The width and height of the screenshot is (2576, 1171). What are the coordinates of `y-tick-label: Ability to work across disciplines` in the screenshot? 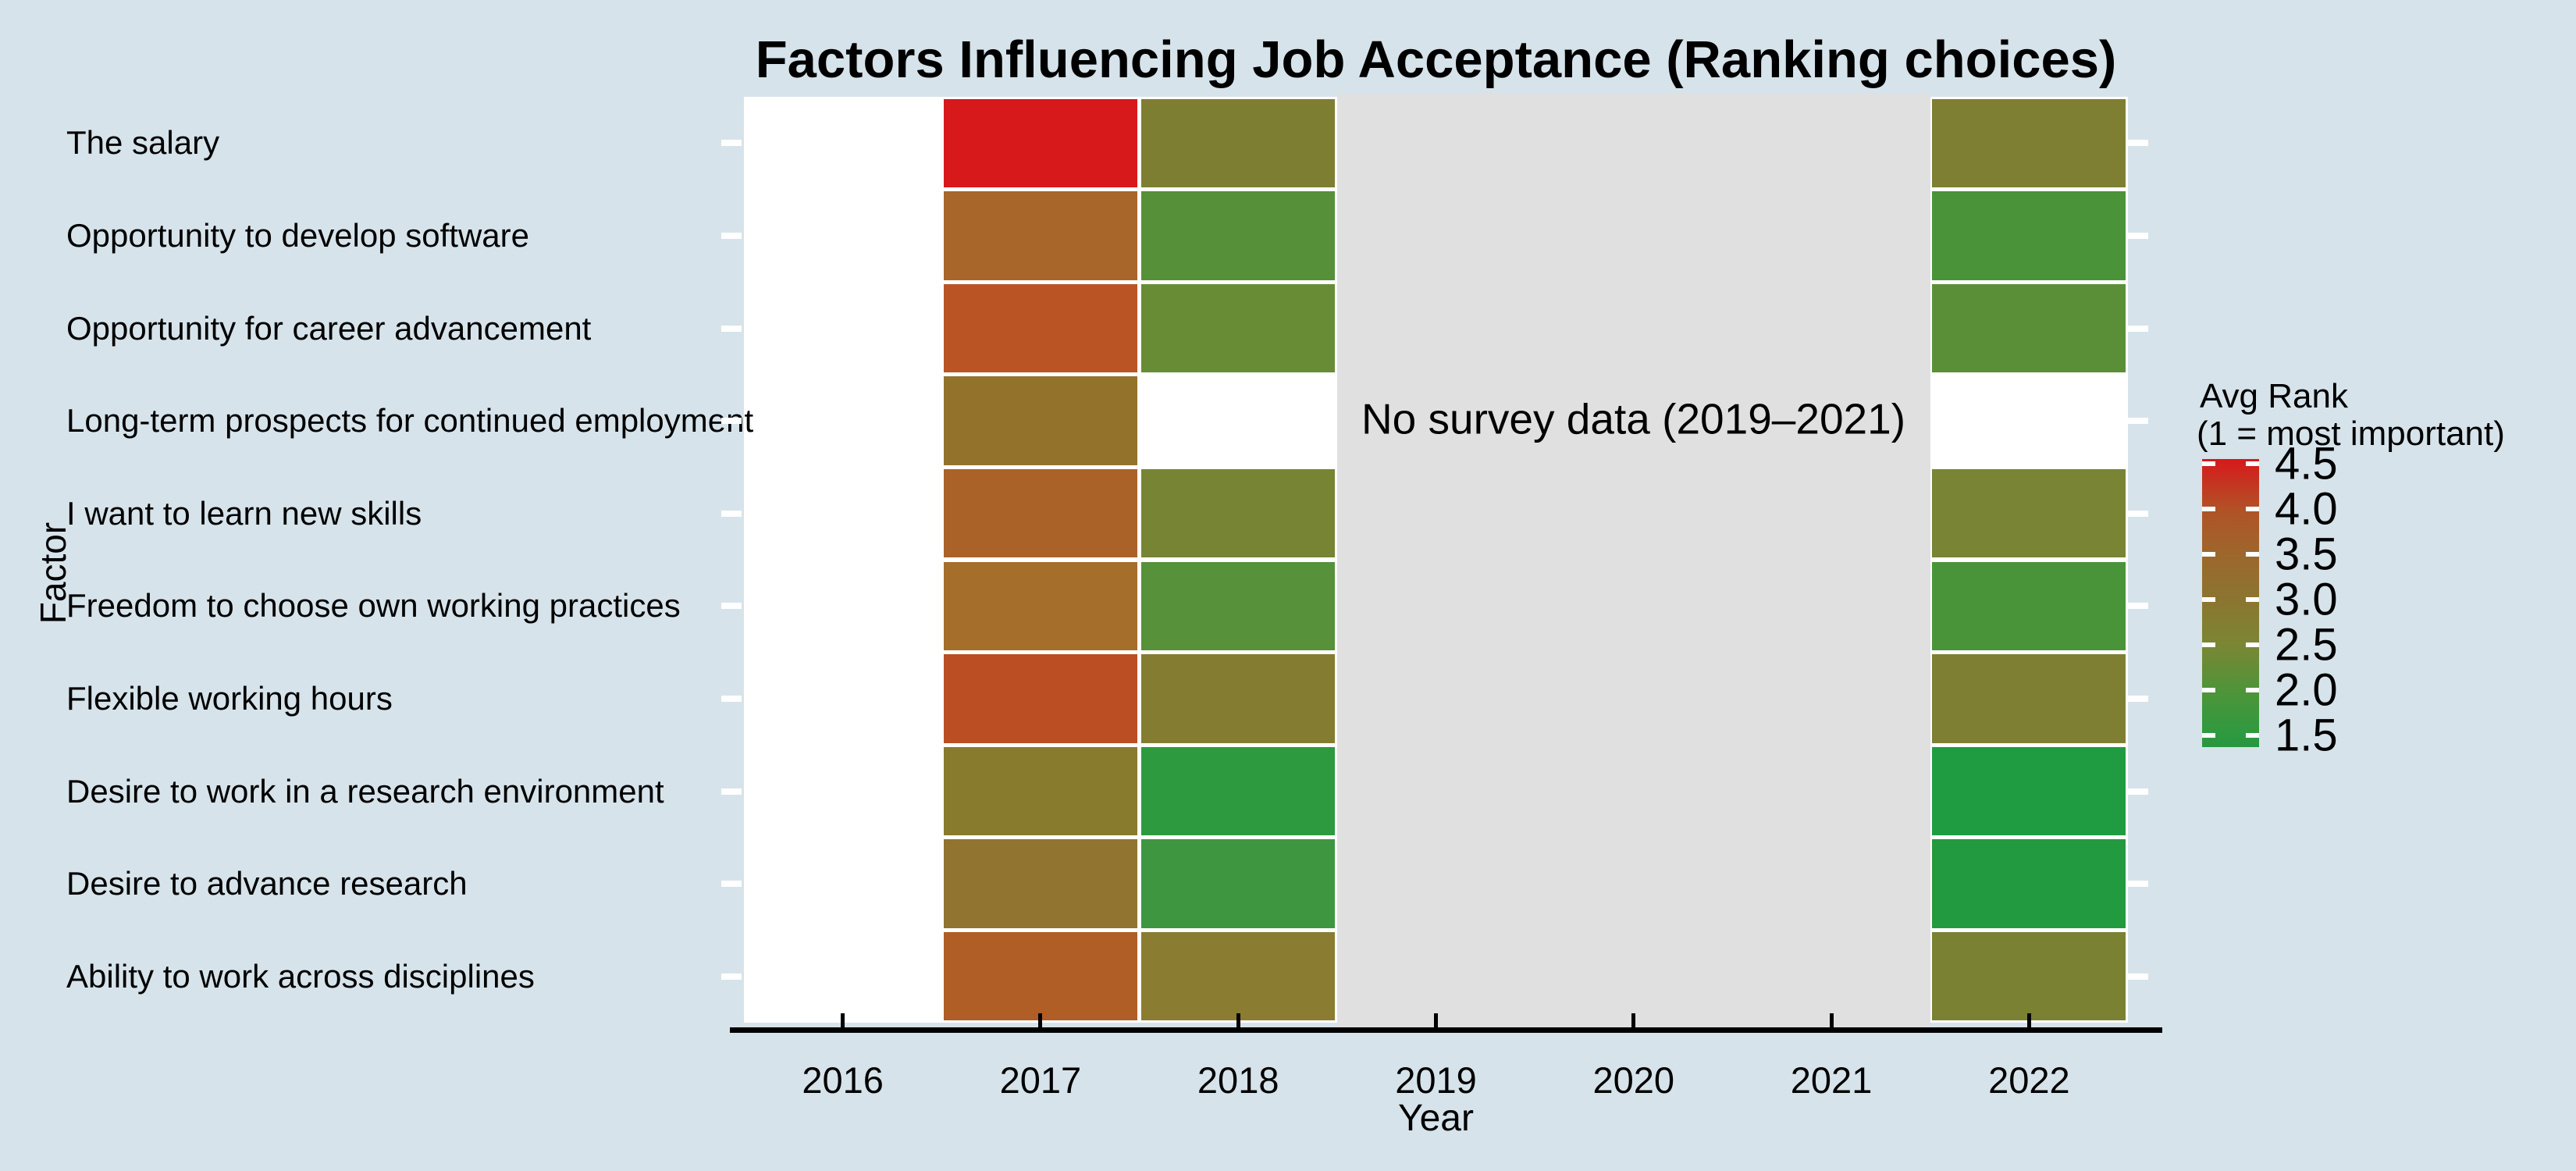 It's located at (300, 976).